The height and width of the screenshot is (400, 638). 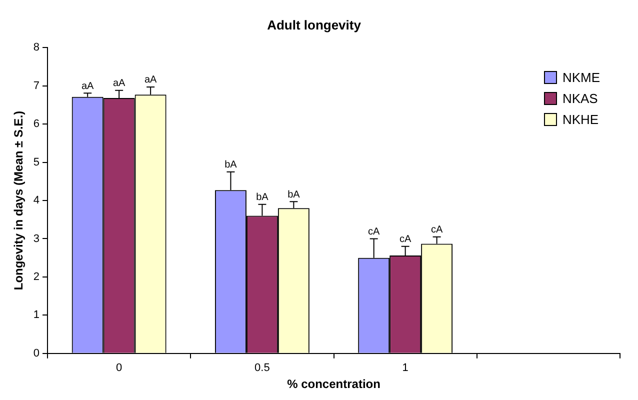 What do you see at coordinates (36, 48) in the screenshot?
I see `y-tick-label: 8` at bounding box center [36, 48].